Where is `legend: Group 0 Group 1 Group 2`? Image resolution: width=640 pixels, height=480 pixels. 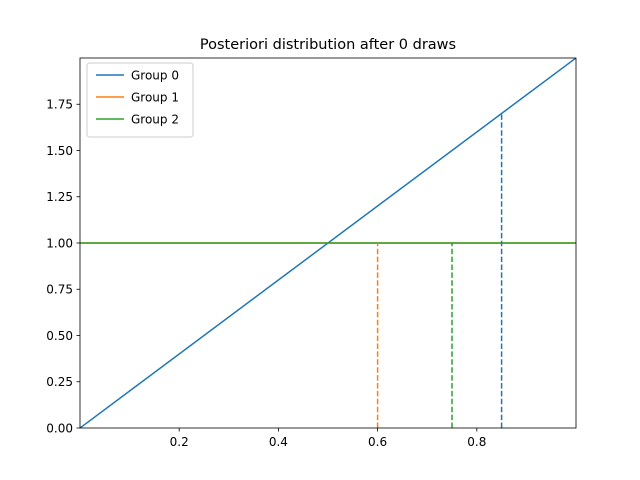 legend: Group 0 Group 1 Group 2 is located at coordinates (140, 100).